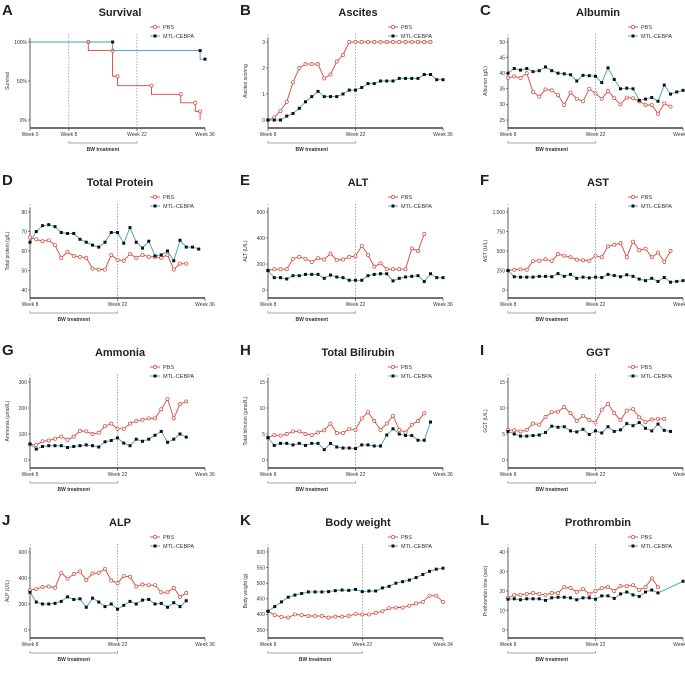 This screenshot has width=685, height=685. Describe the element at coordinates (502, 572) in the screenshot. I see `y-tick-label: 30` at that location.